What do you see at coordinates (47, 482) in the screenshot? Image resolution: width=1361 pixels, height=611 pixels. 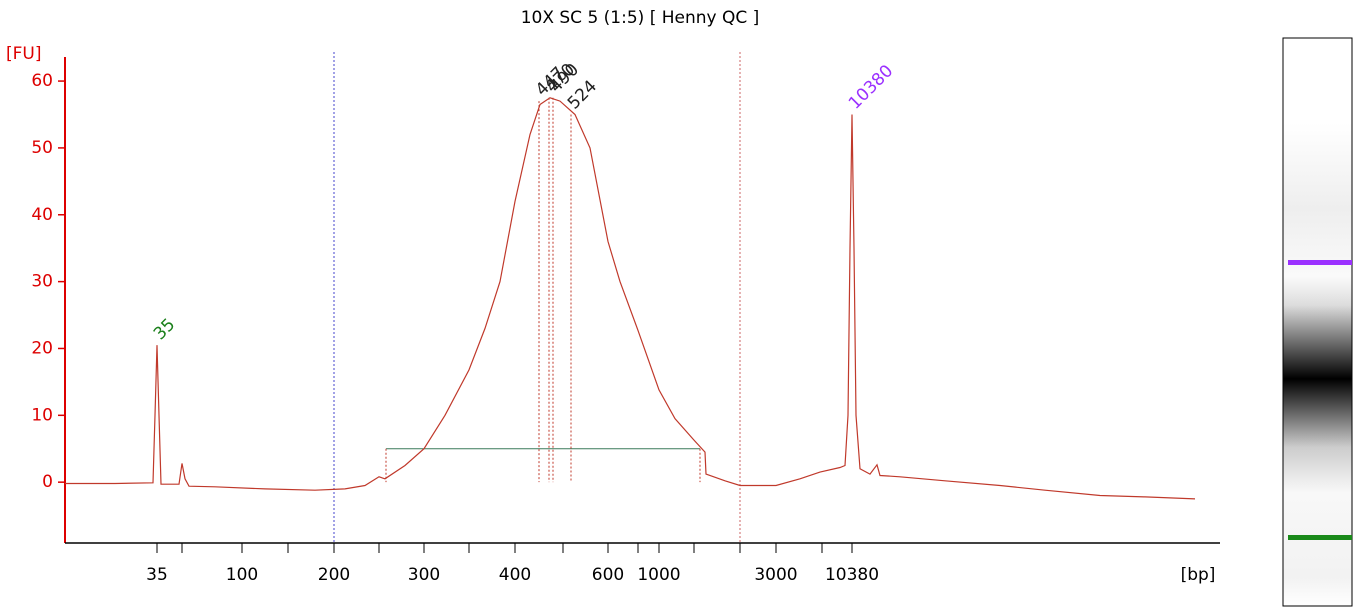 I see `y-tick-label: 0` at bounding box center [47, 482].